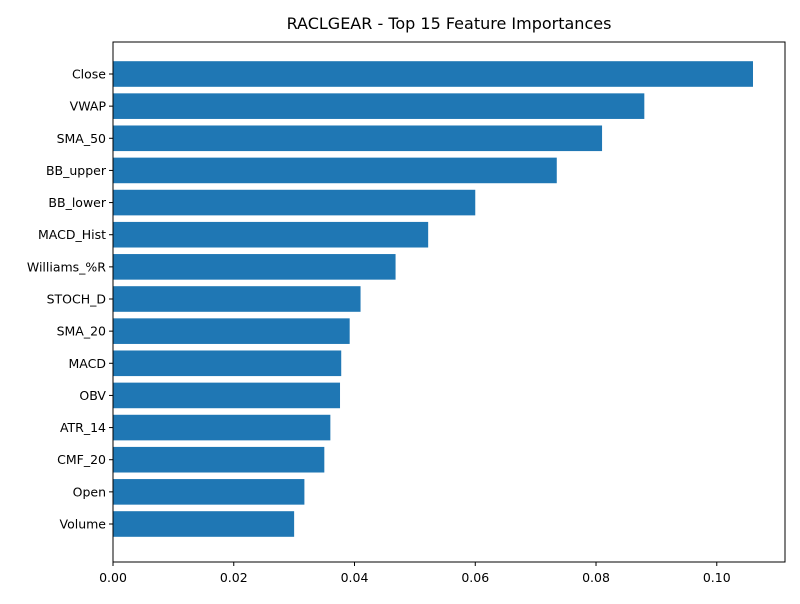 The height and width of the screenshot is (604, 800). What do you see at coordinates (81, 459) in the screenshot?
I see `y-tick-label: CMF_20` at bounding box center [81, 459].